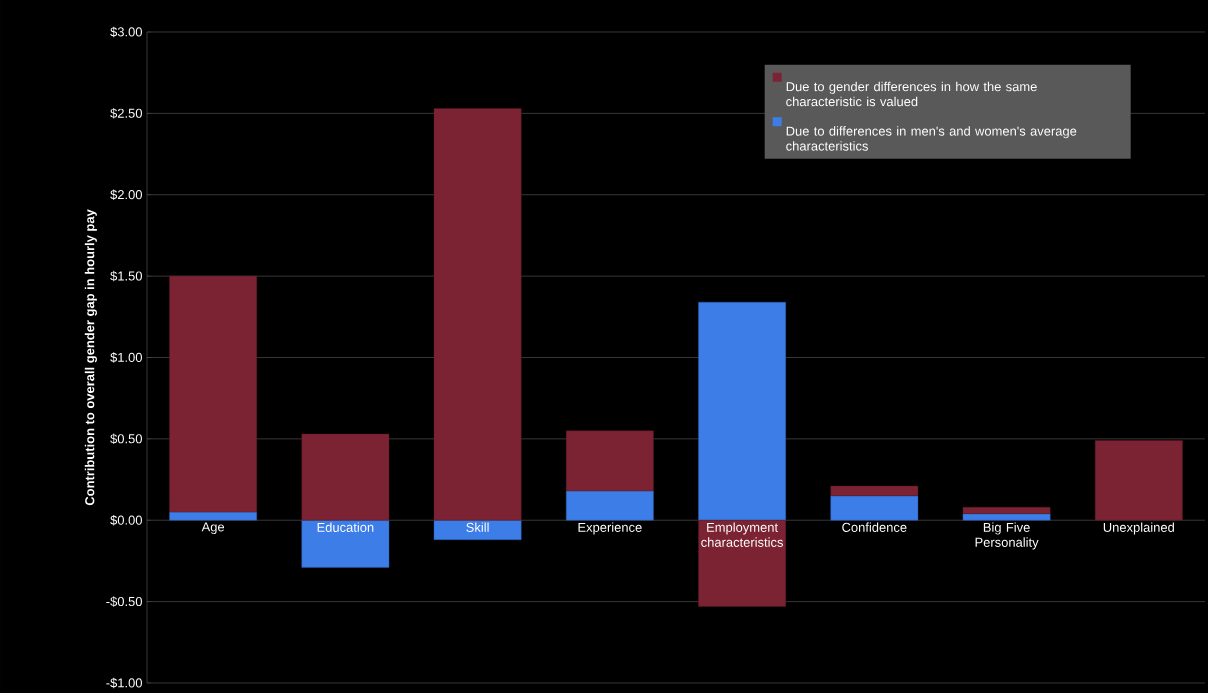 This screenshot has height=693, width=1208. Describe the element at coordinates (126, 113) in the screenshot. I see `y-tick-label: $2.50` at that location.